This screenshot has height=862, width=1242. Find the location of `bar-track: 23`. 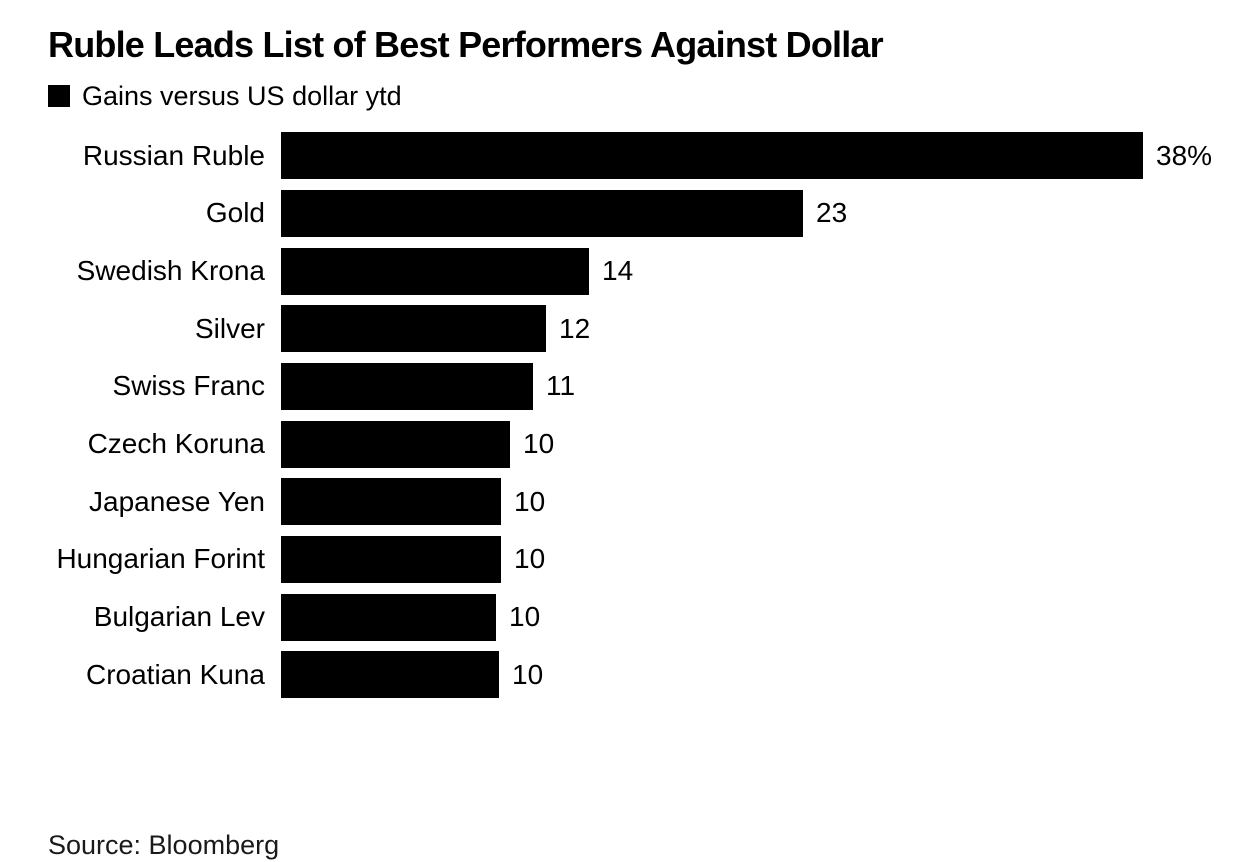

bar-track: 23 is located at coordinates (761, 213).